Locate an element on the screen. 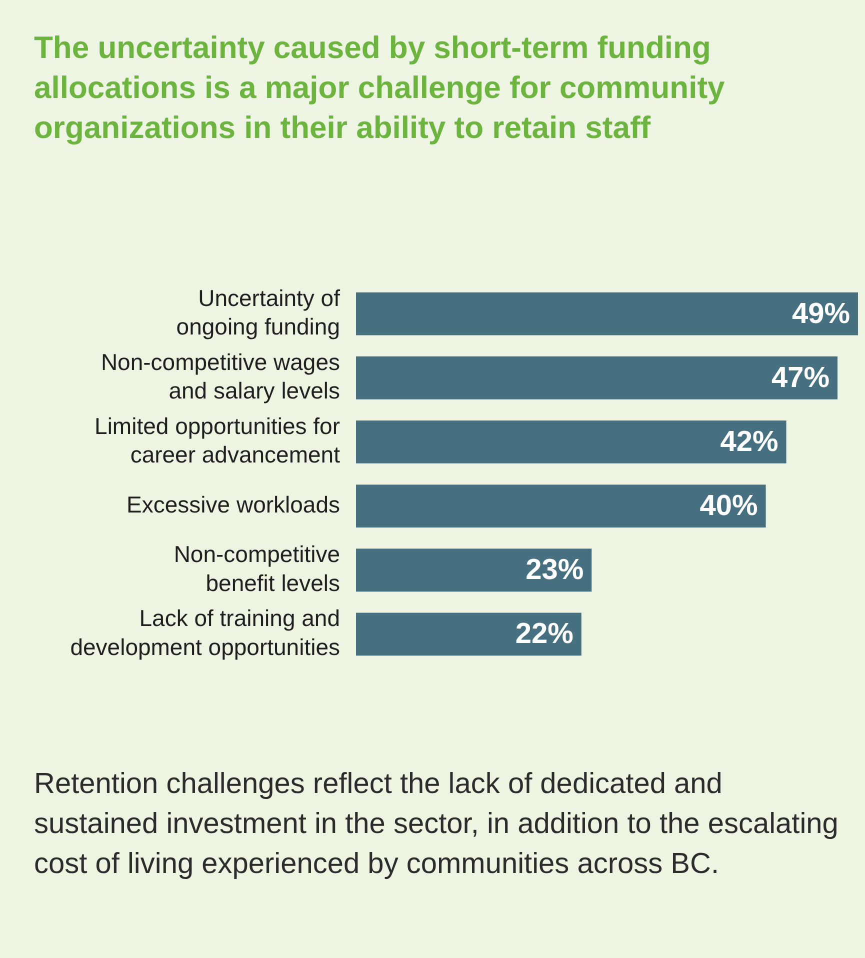 Image resolution: width=865 pixels, height=958 pixels. y-tick-label: Excessive workloads is located at coordinates (233, 504).